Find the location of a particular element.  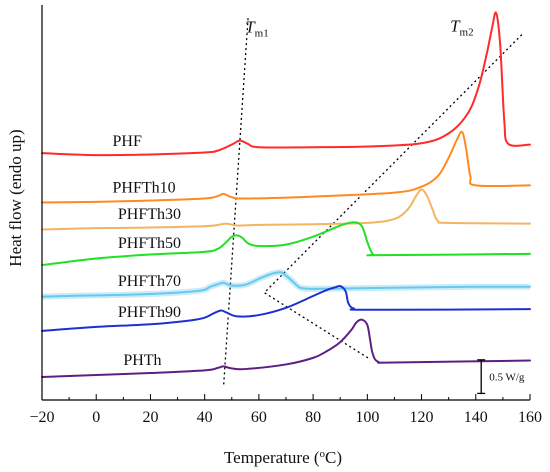

tm2-label-sub: m2 is located at coordinates (467, 32).